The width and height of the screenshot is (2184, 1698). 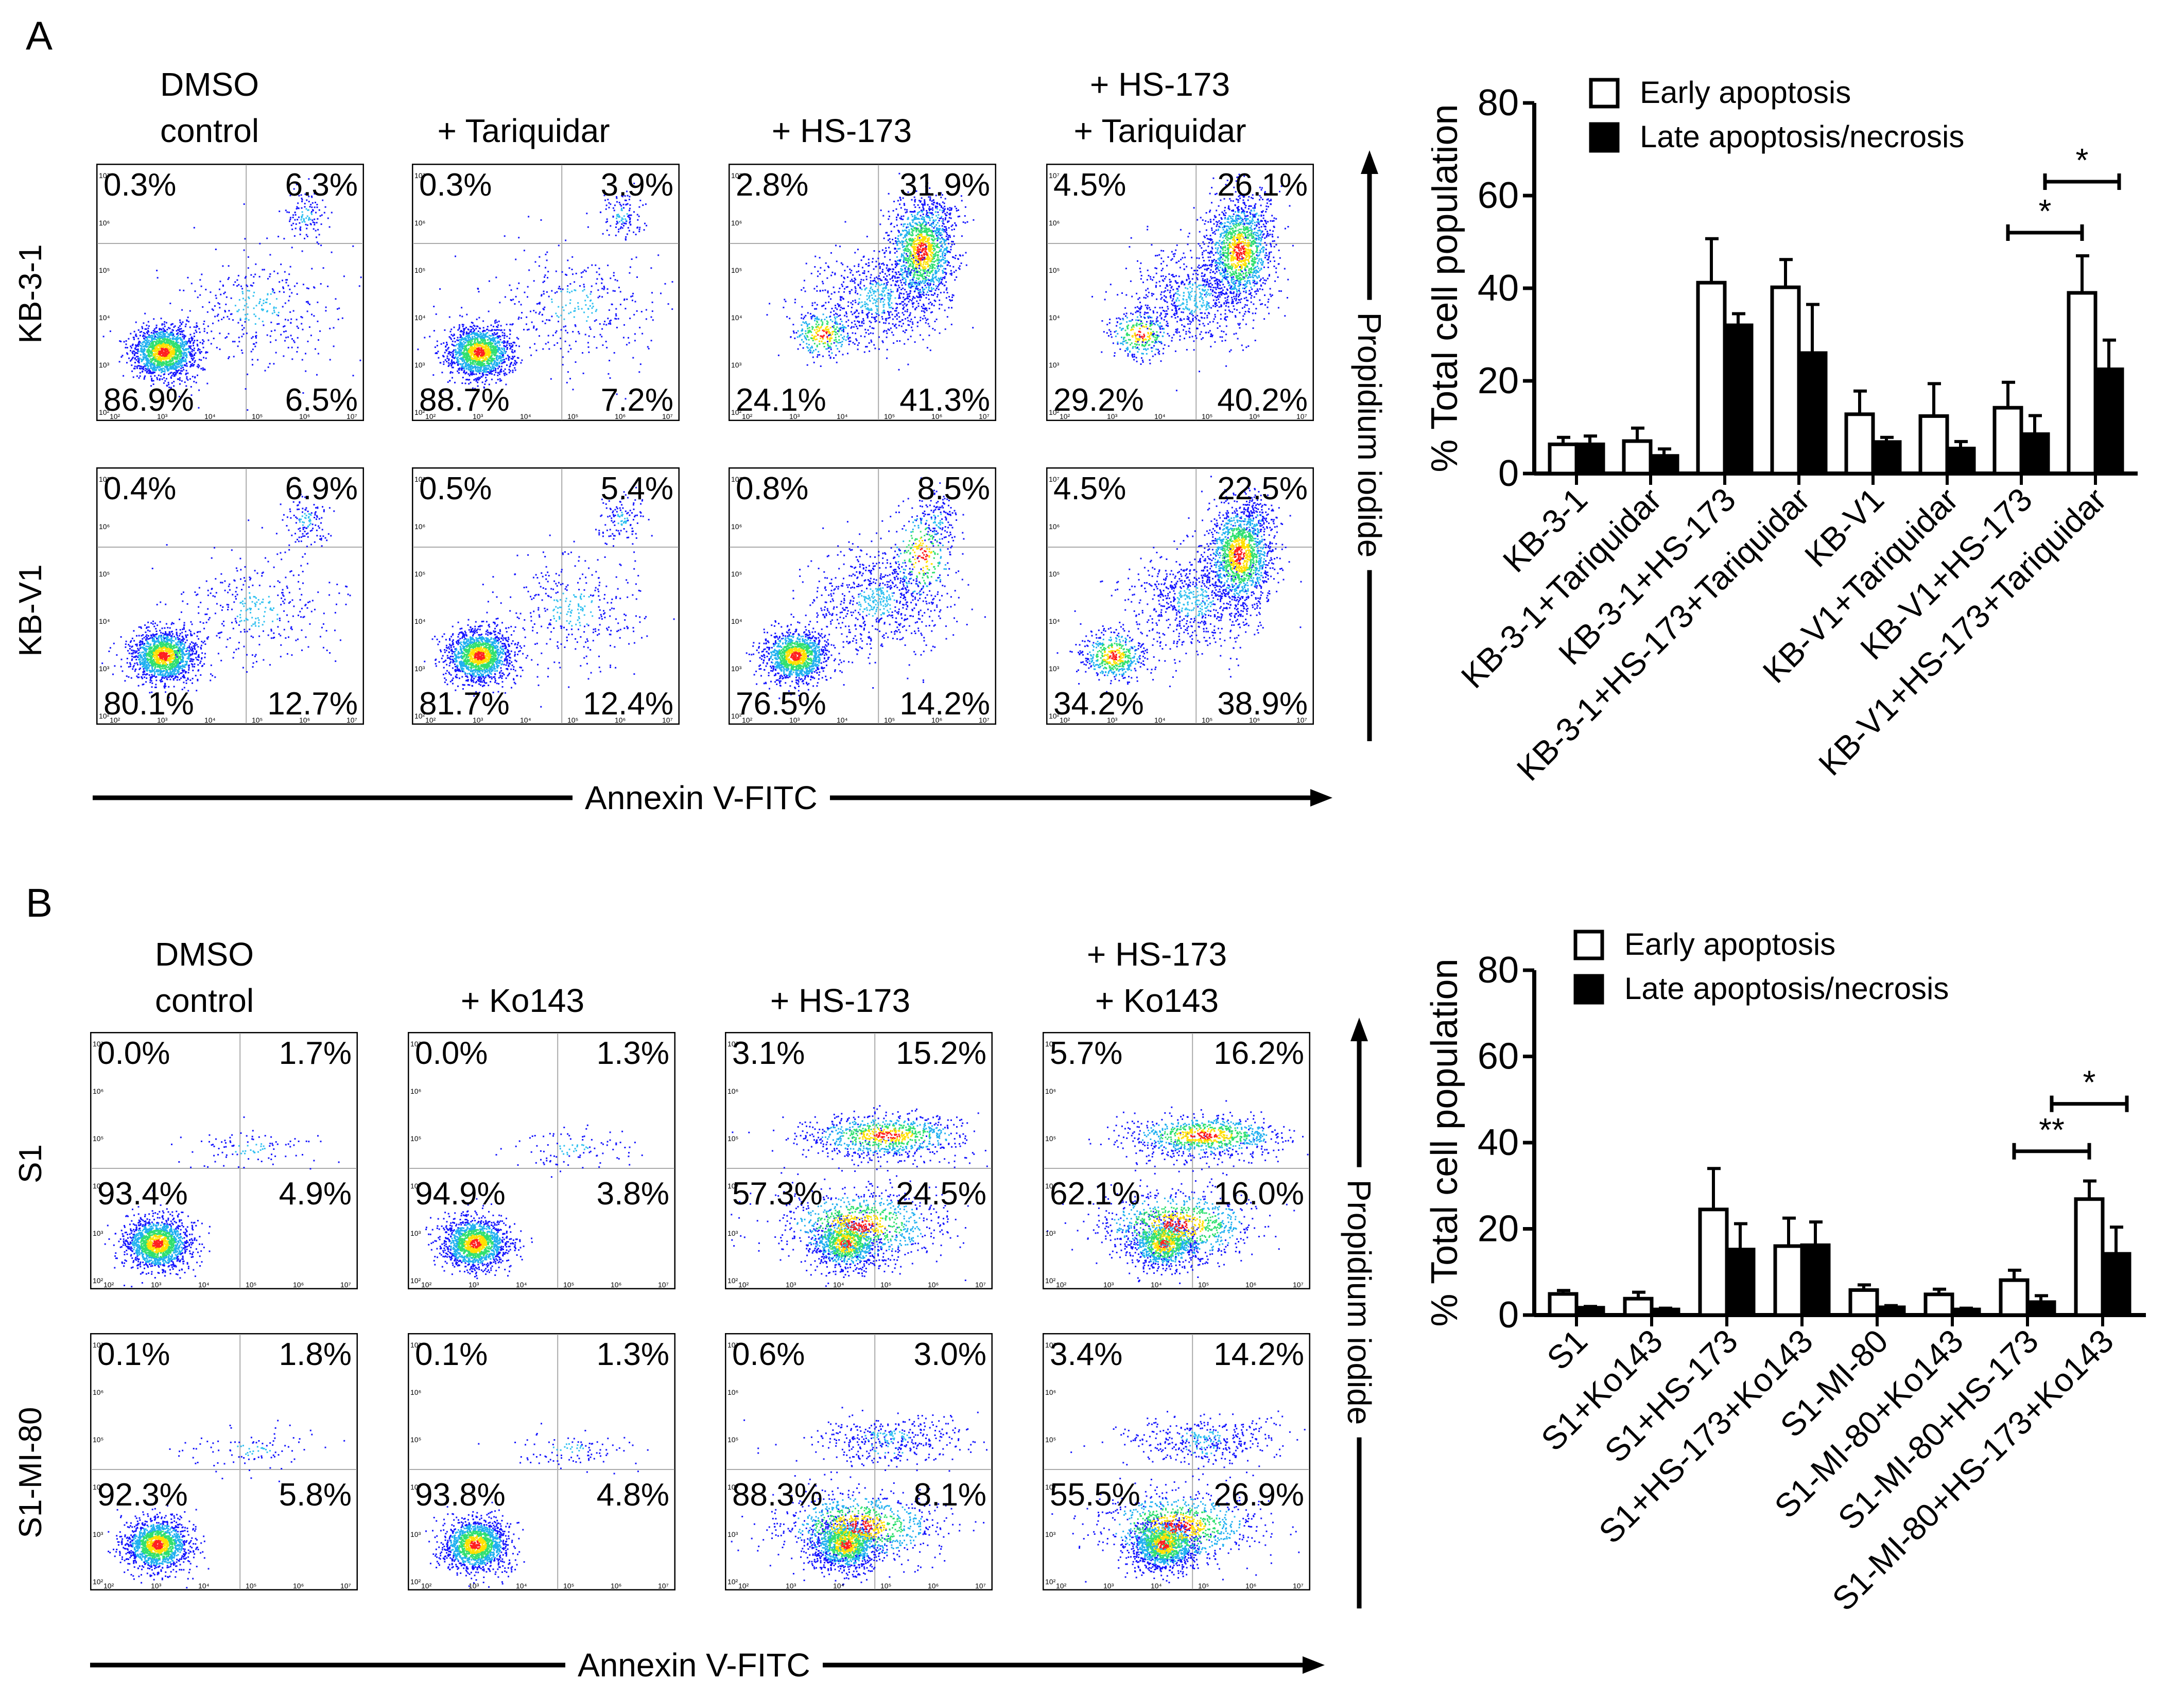 I want to click on condition-line2: control, so click(x=205, y=1000).